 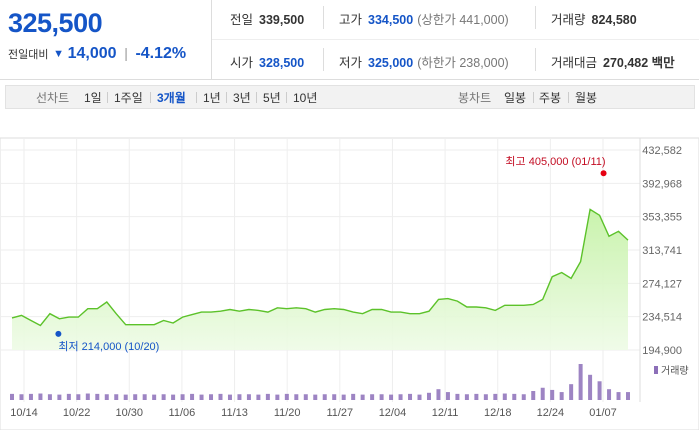 I want to click on x-tick-label: 10/30, so click(x=130, y=413).